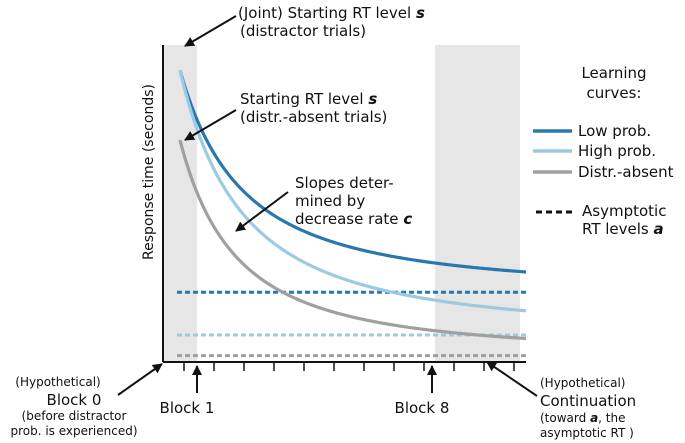  What do you see at coordinates (149, 172) in the screenshot?
I see `y-axis-label: Response time (seconds)` at bounding box center [149, 172].